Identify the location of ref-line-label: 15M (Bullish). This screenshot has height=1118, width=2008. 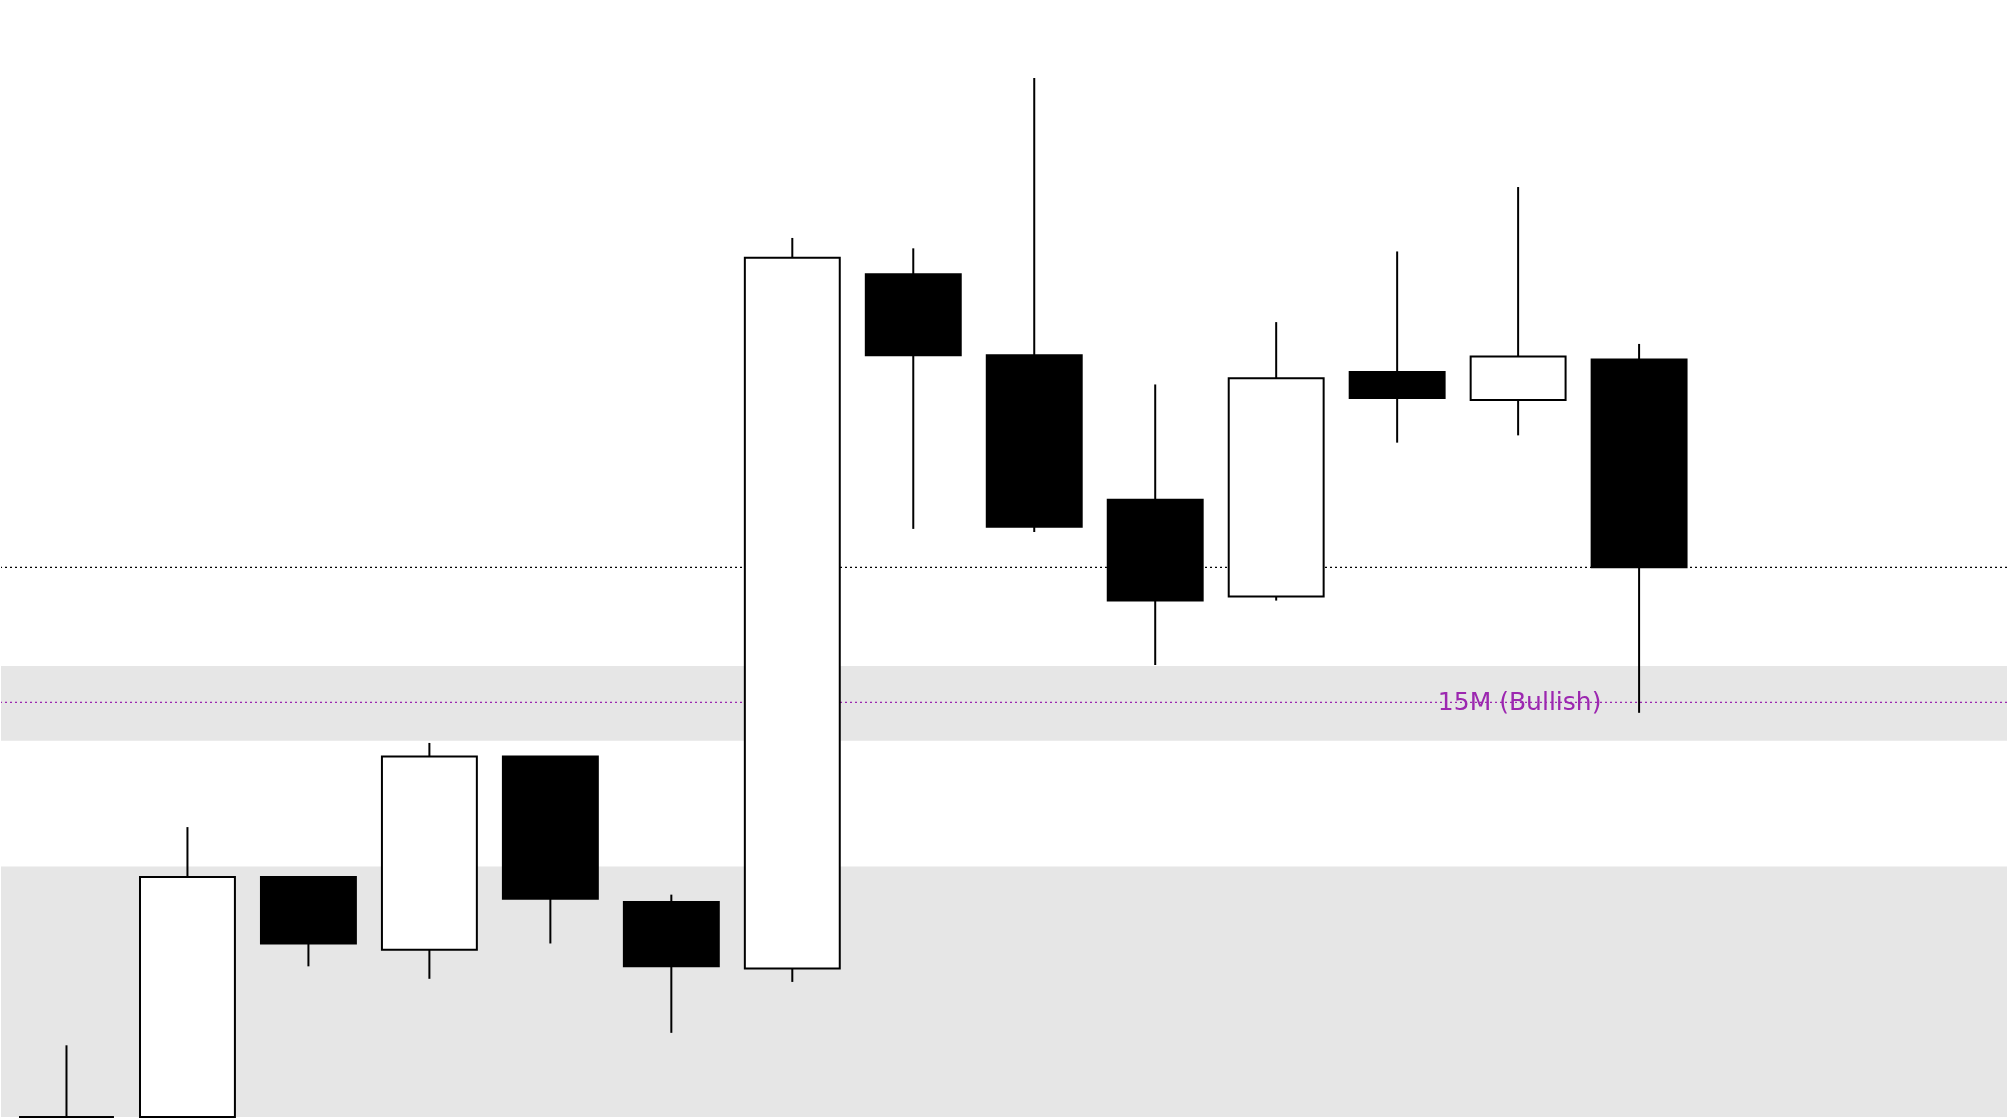
(1519, 702).